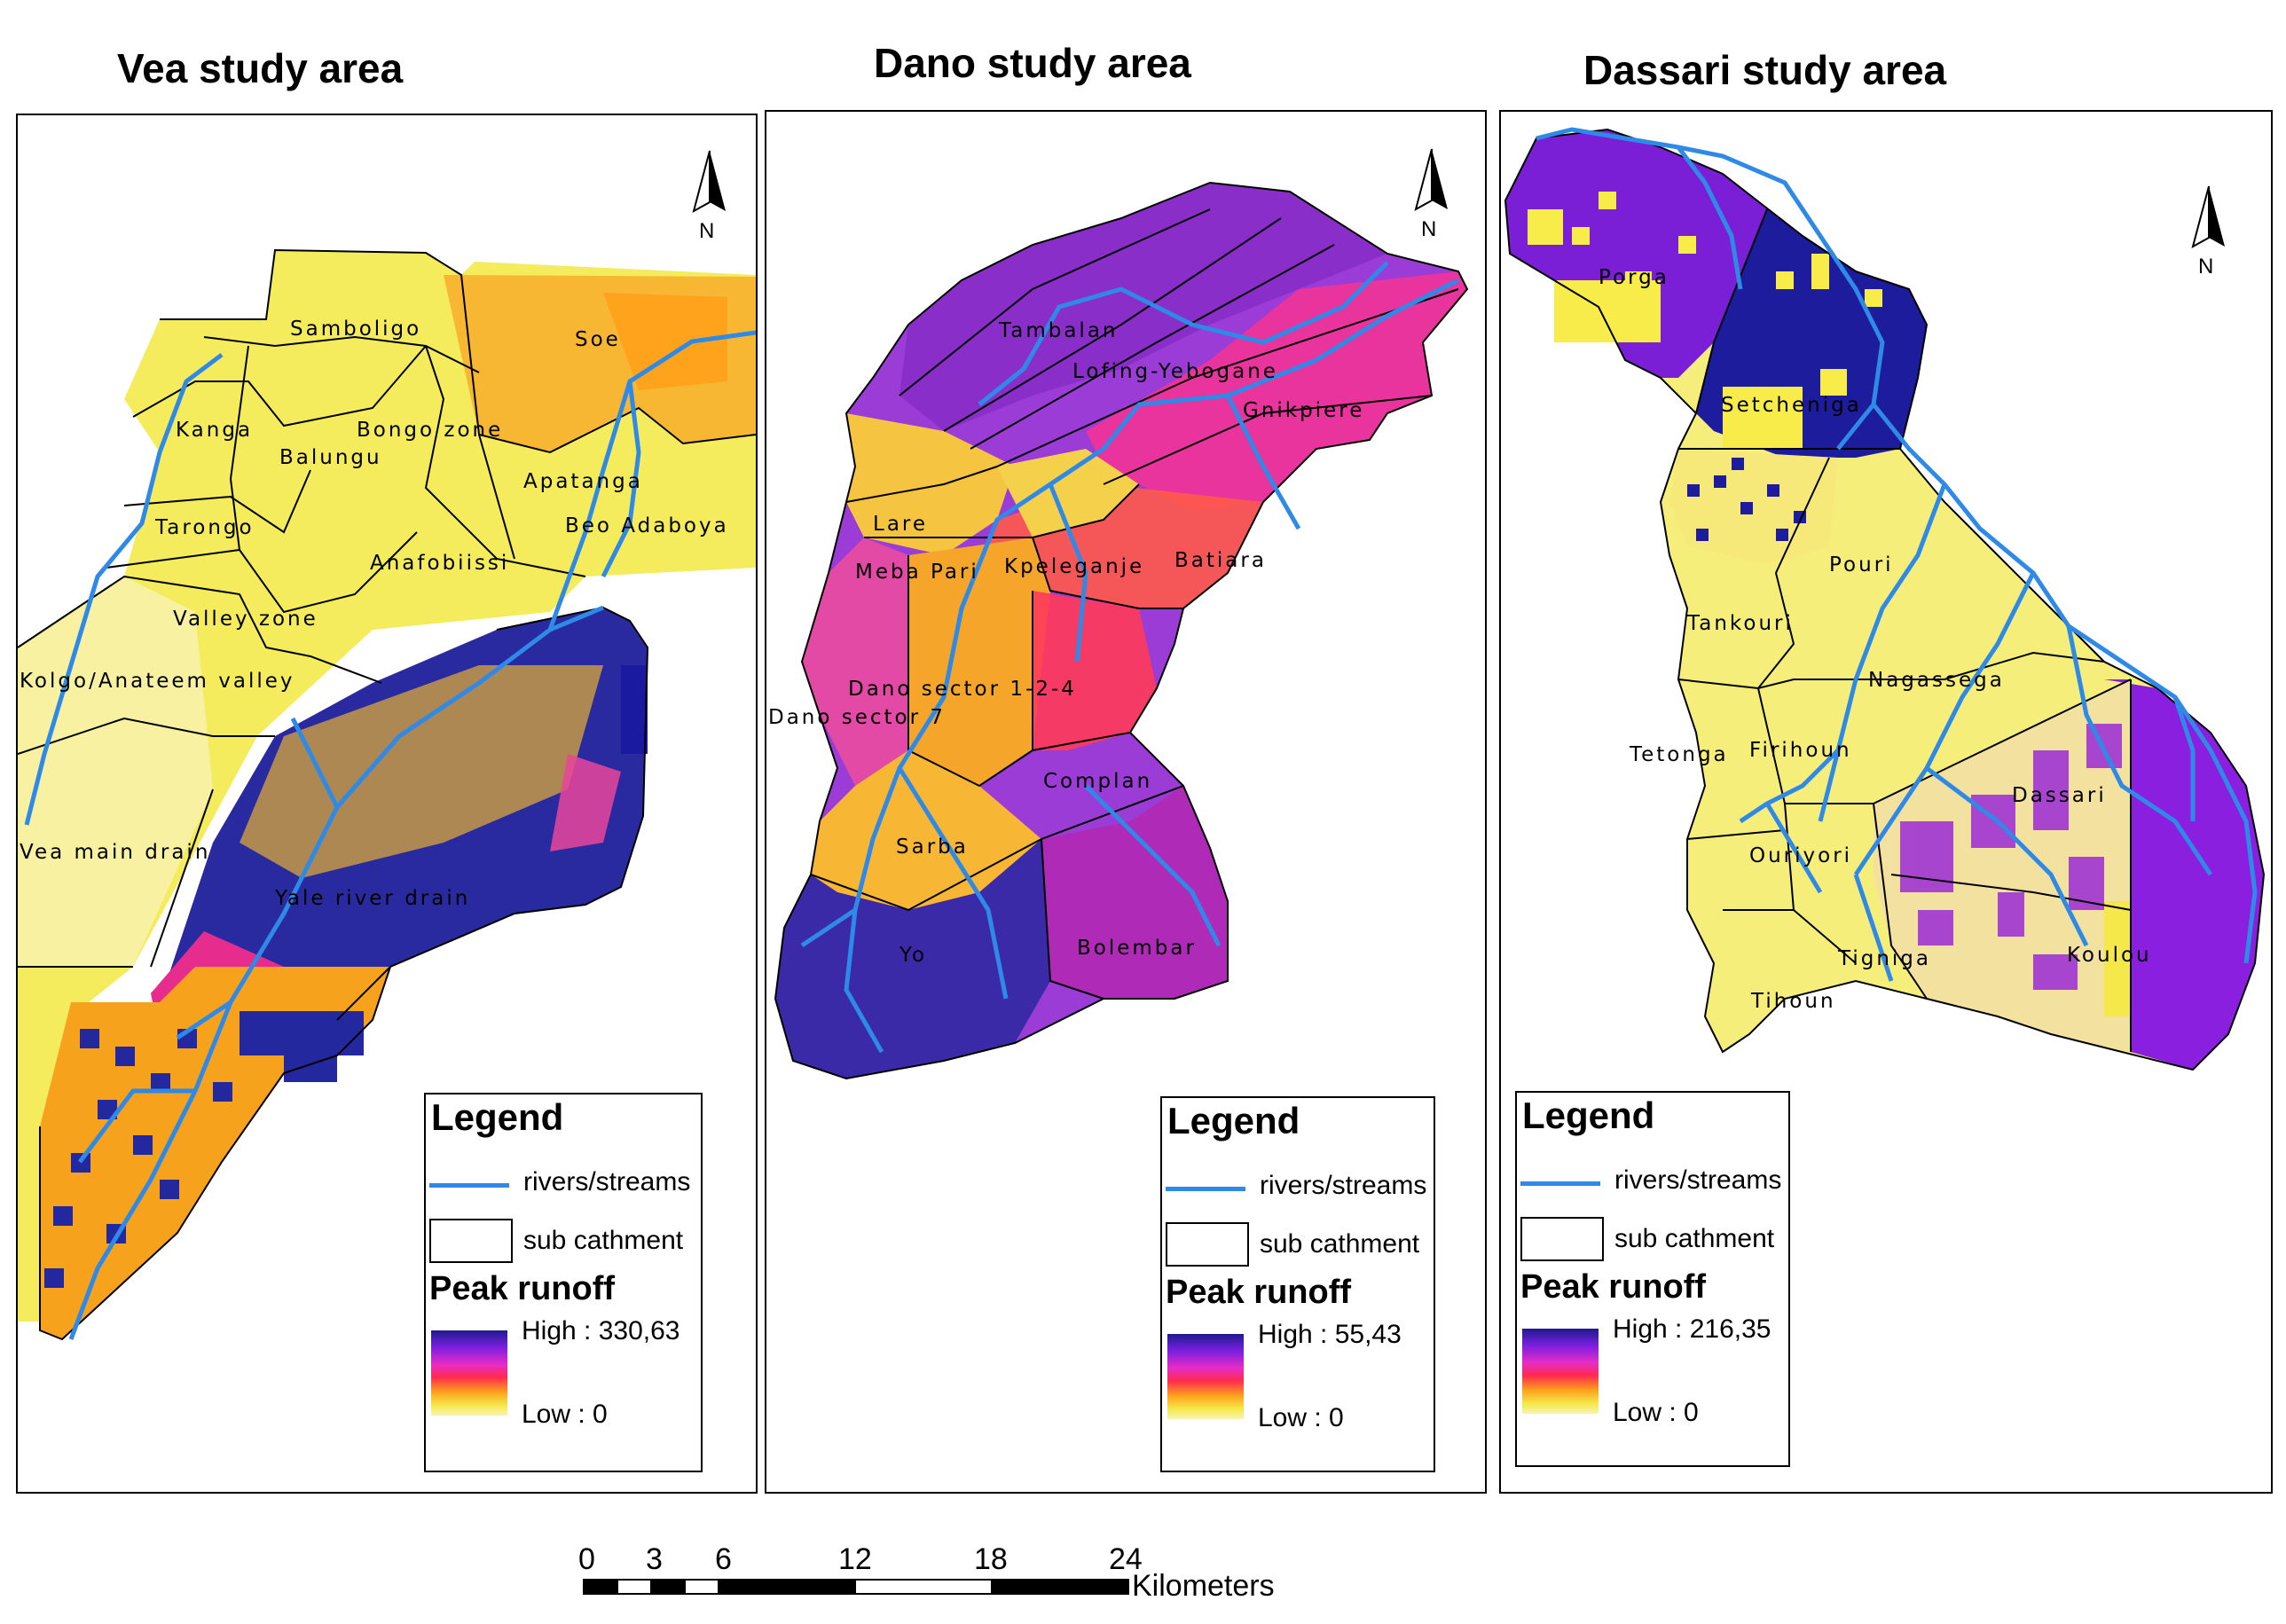 Image resolution: width=2286 pixels, height=1624 pixels. Describe the element at coordinates (469, 1373) in the screenshot. I see `vea-legend-color-ramp` at that location.